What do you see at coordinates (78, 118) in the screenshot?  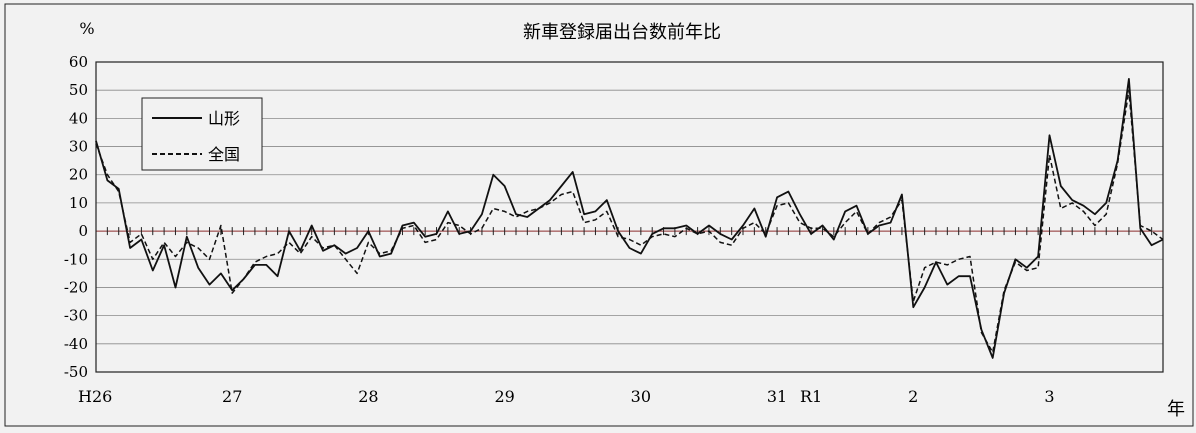 I see `y-tick-label: 40` at bounding box center [78, 118].